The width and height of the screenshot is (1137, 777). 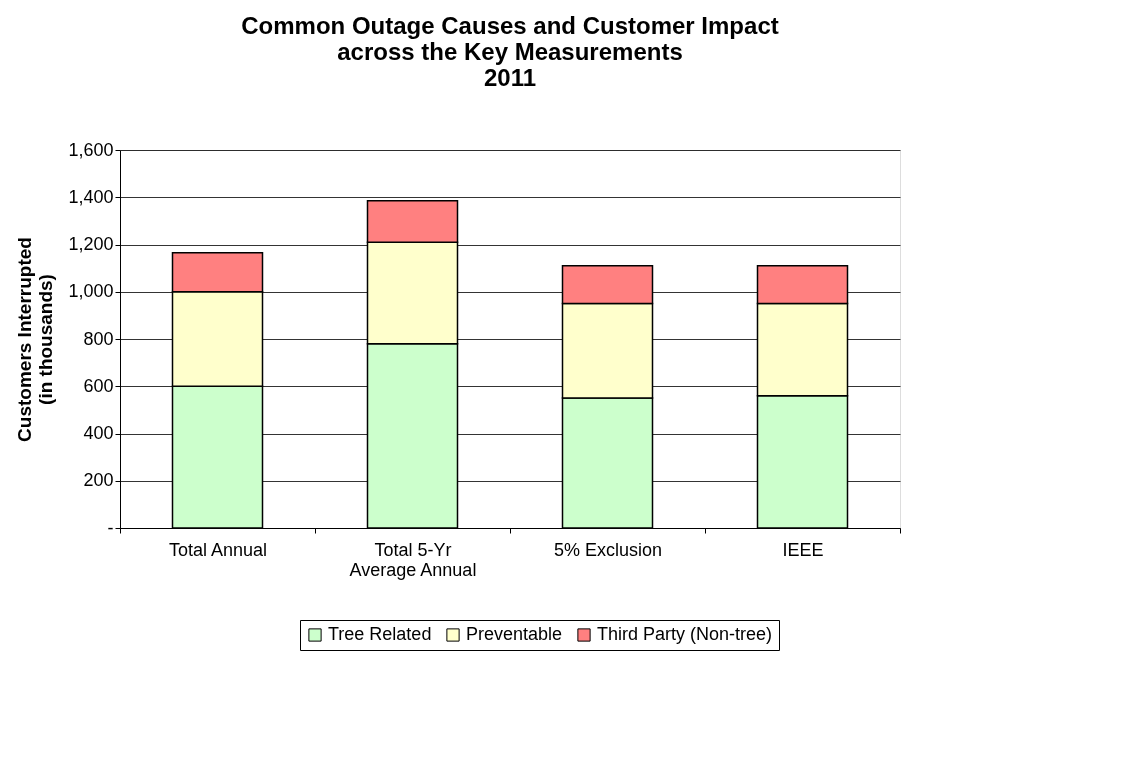 What do you see at coordinates (218, 549) in the screenshot?
I see `x-tick-label: Total Annual` at bounding box center [218, 549].